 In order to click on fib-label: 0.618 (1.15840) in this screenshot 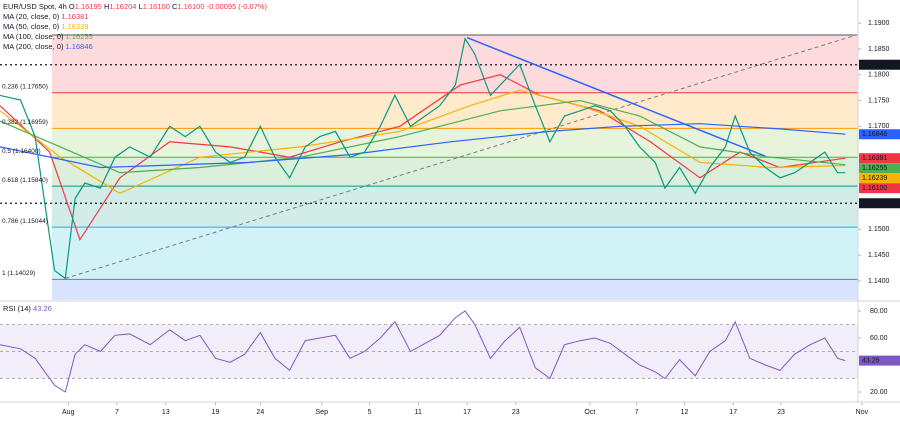, I will do `click(25, 180)`.